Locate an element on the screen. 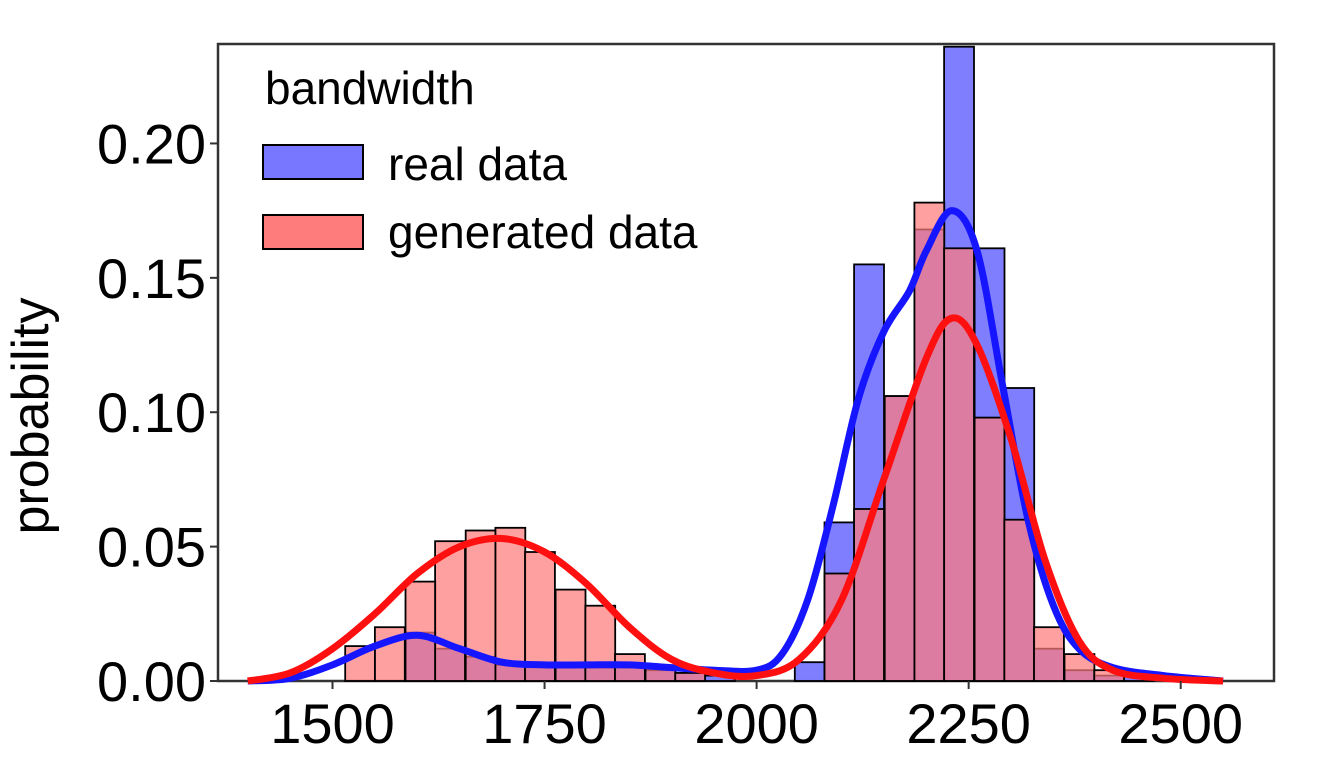 Image resolution: width=1319 pixels, height=783 pixels. x-tick-label: 1500 is located at coordinates (332, 723).